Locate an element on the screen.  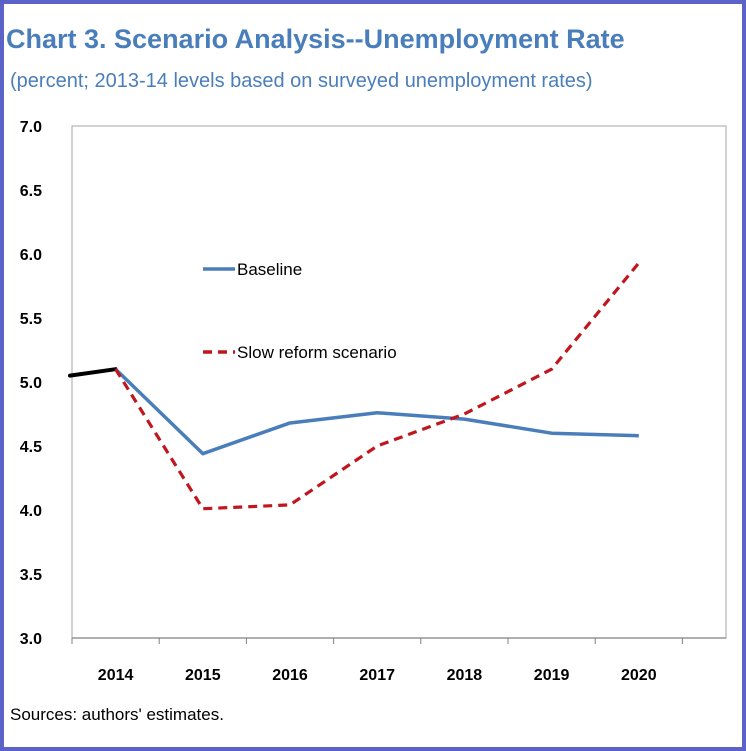
x-tick-label: 2016 is located at coordinates (290, 675).